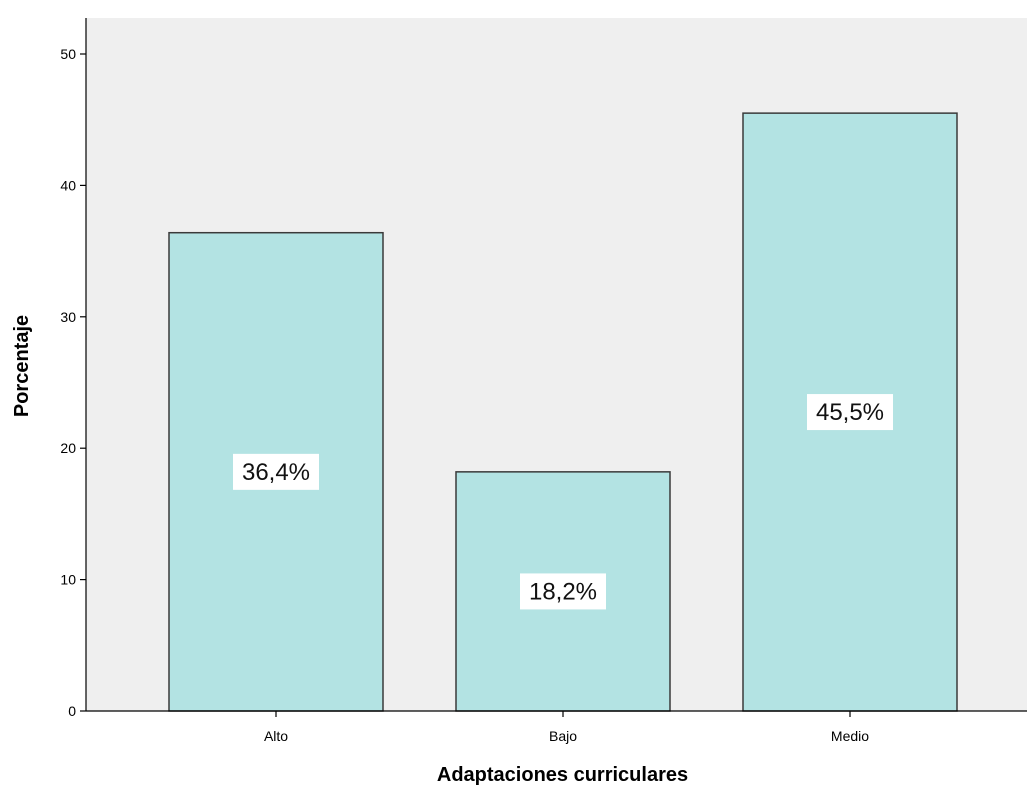 This screenshot has width=1030, height=790. I want to click on x-axis-title: Adaptaciones curriculares, so click(562, 775).